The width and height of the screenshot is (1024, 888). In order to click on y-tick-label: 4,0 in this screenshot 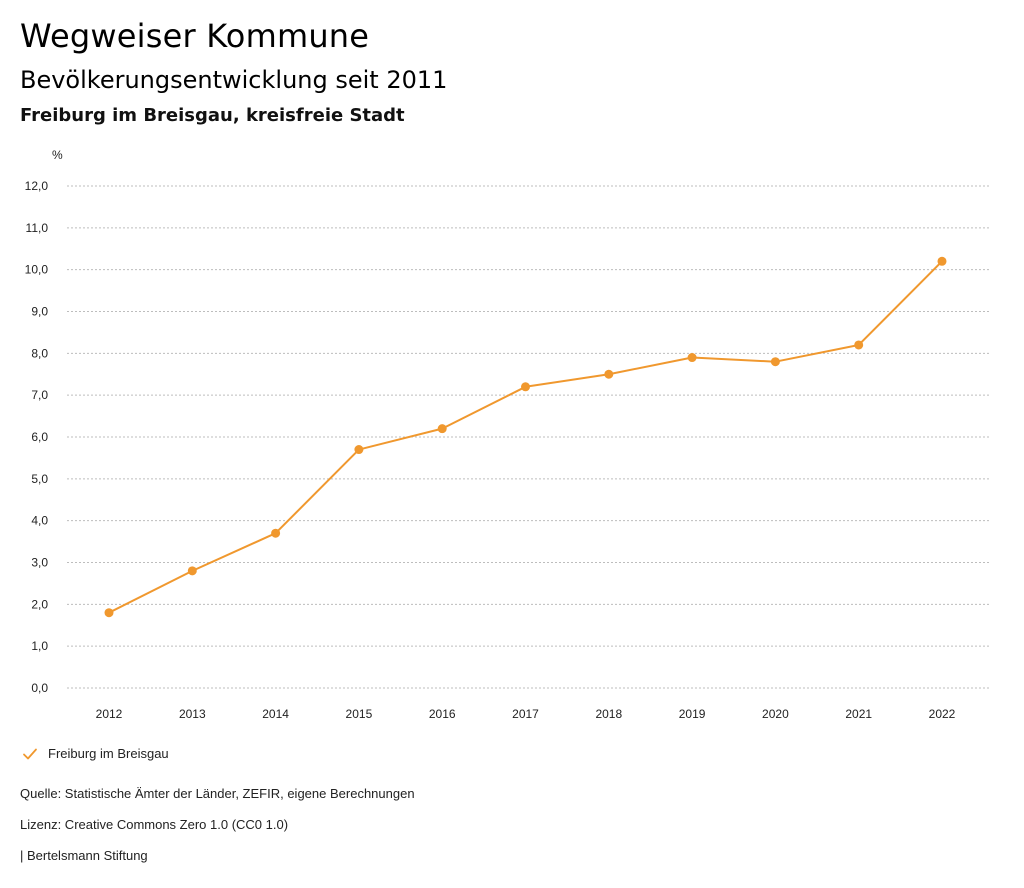, I will do `click(39, 521)`.